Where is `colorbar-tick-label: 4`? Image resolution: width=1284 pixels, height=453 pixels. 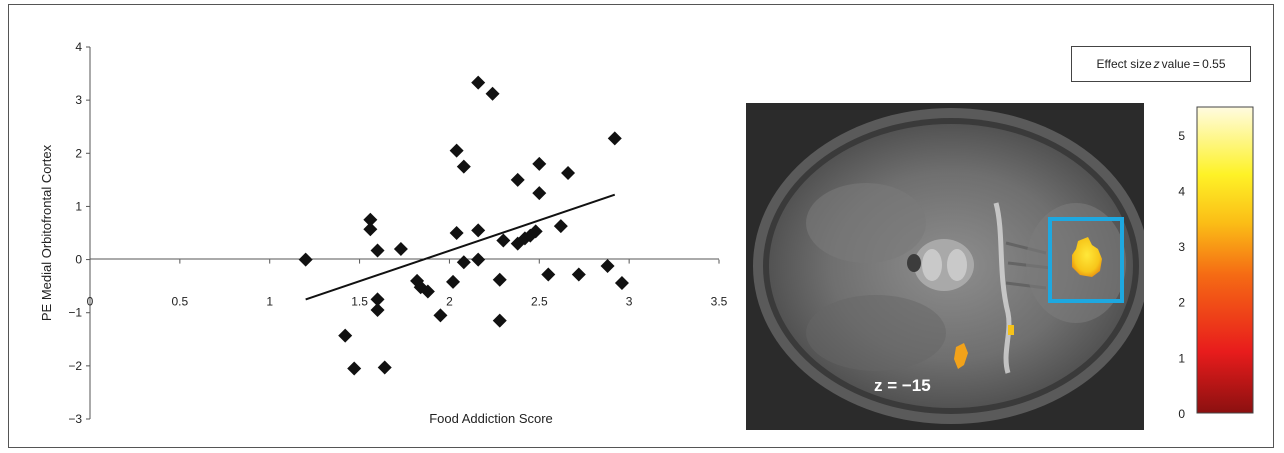 colorbar-tick-label: 4 is located at coordinates (1181, 191).